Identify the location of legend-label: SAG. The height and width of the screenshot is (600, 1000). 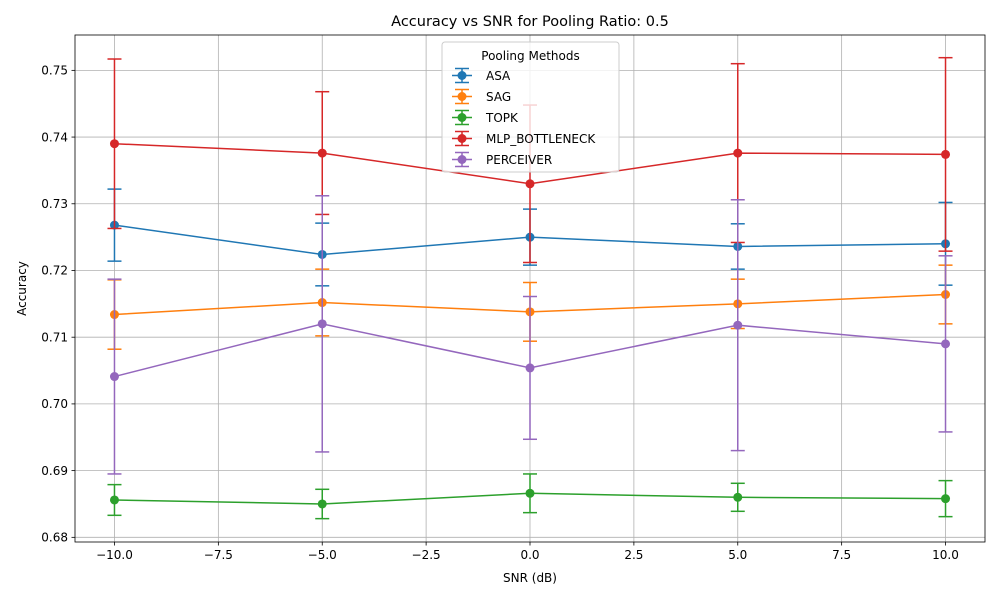
(498, 97).